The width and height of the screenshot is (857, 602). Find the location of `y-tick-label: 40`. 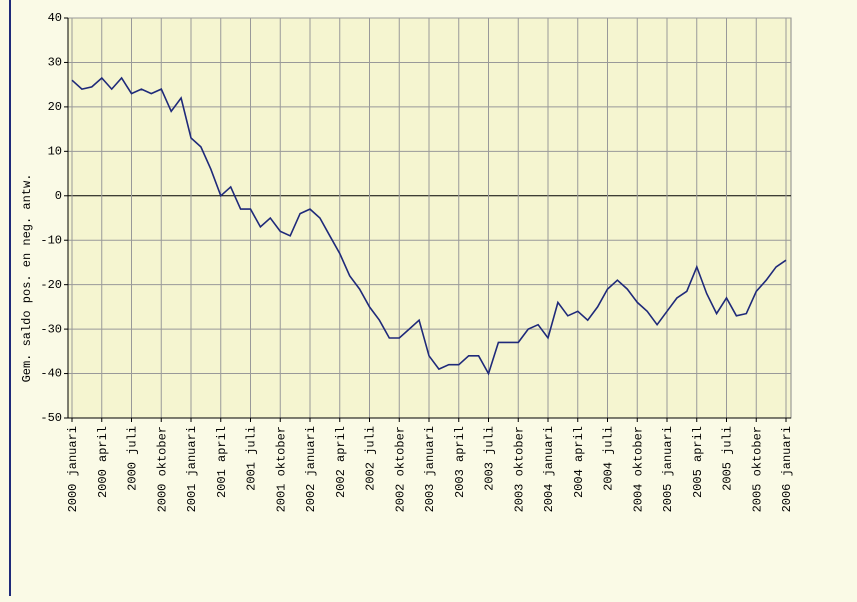

y-tick-label: 40 is located at coordinates (55, 18).